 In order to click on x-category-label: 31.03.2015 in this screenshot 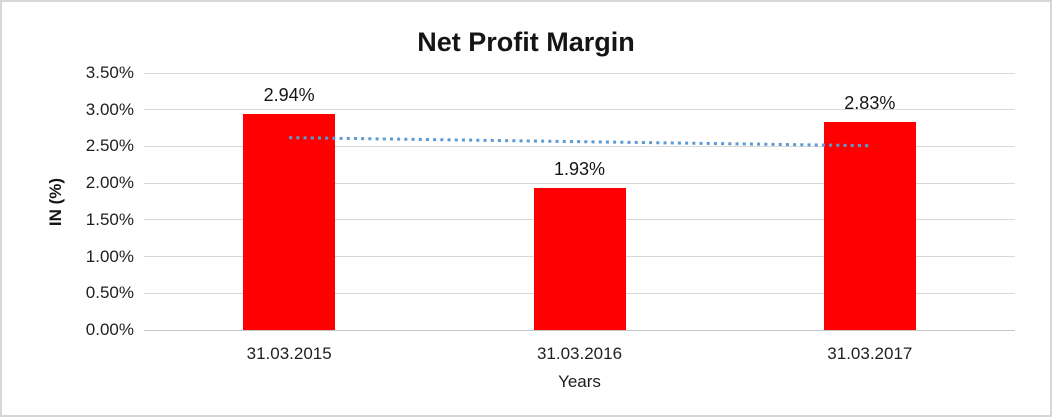, I will do `click(289, 353)`.